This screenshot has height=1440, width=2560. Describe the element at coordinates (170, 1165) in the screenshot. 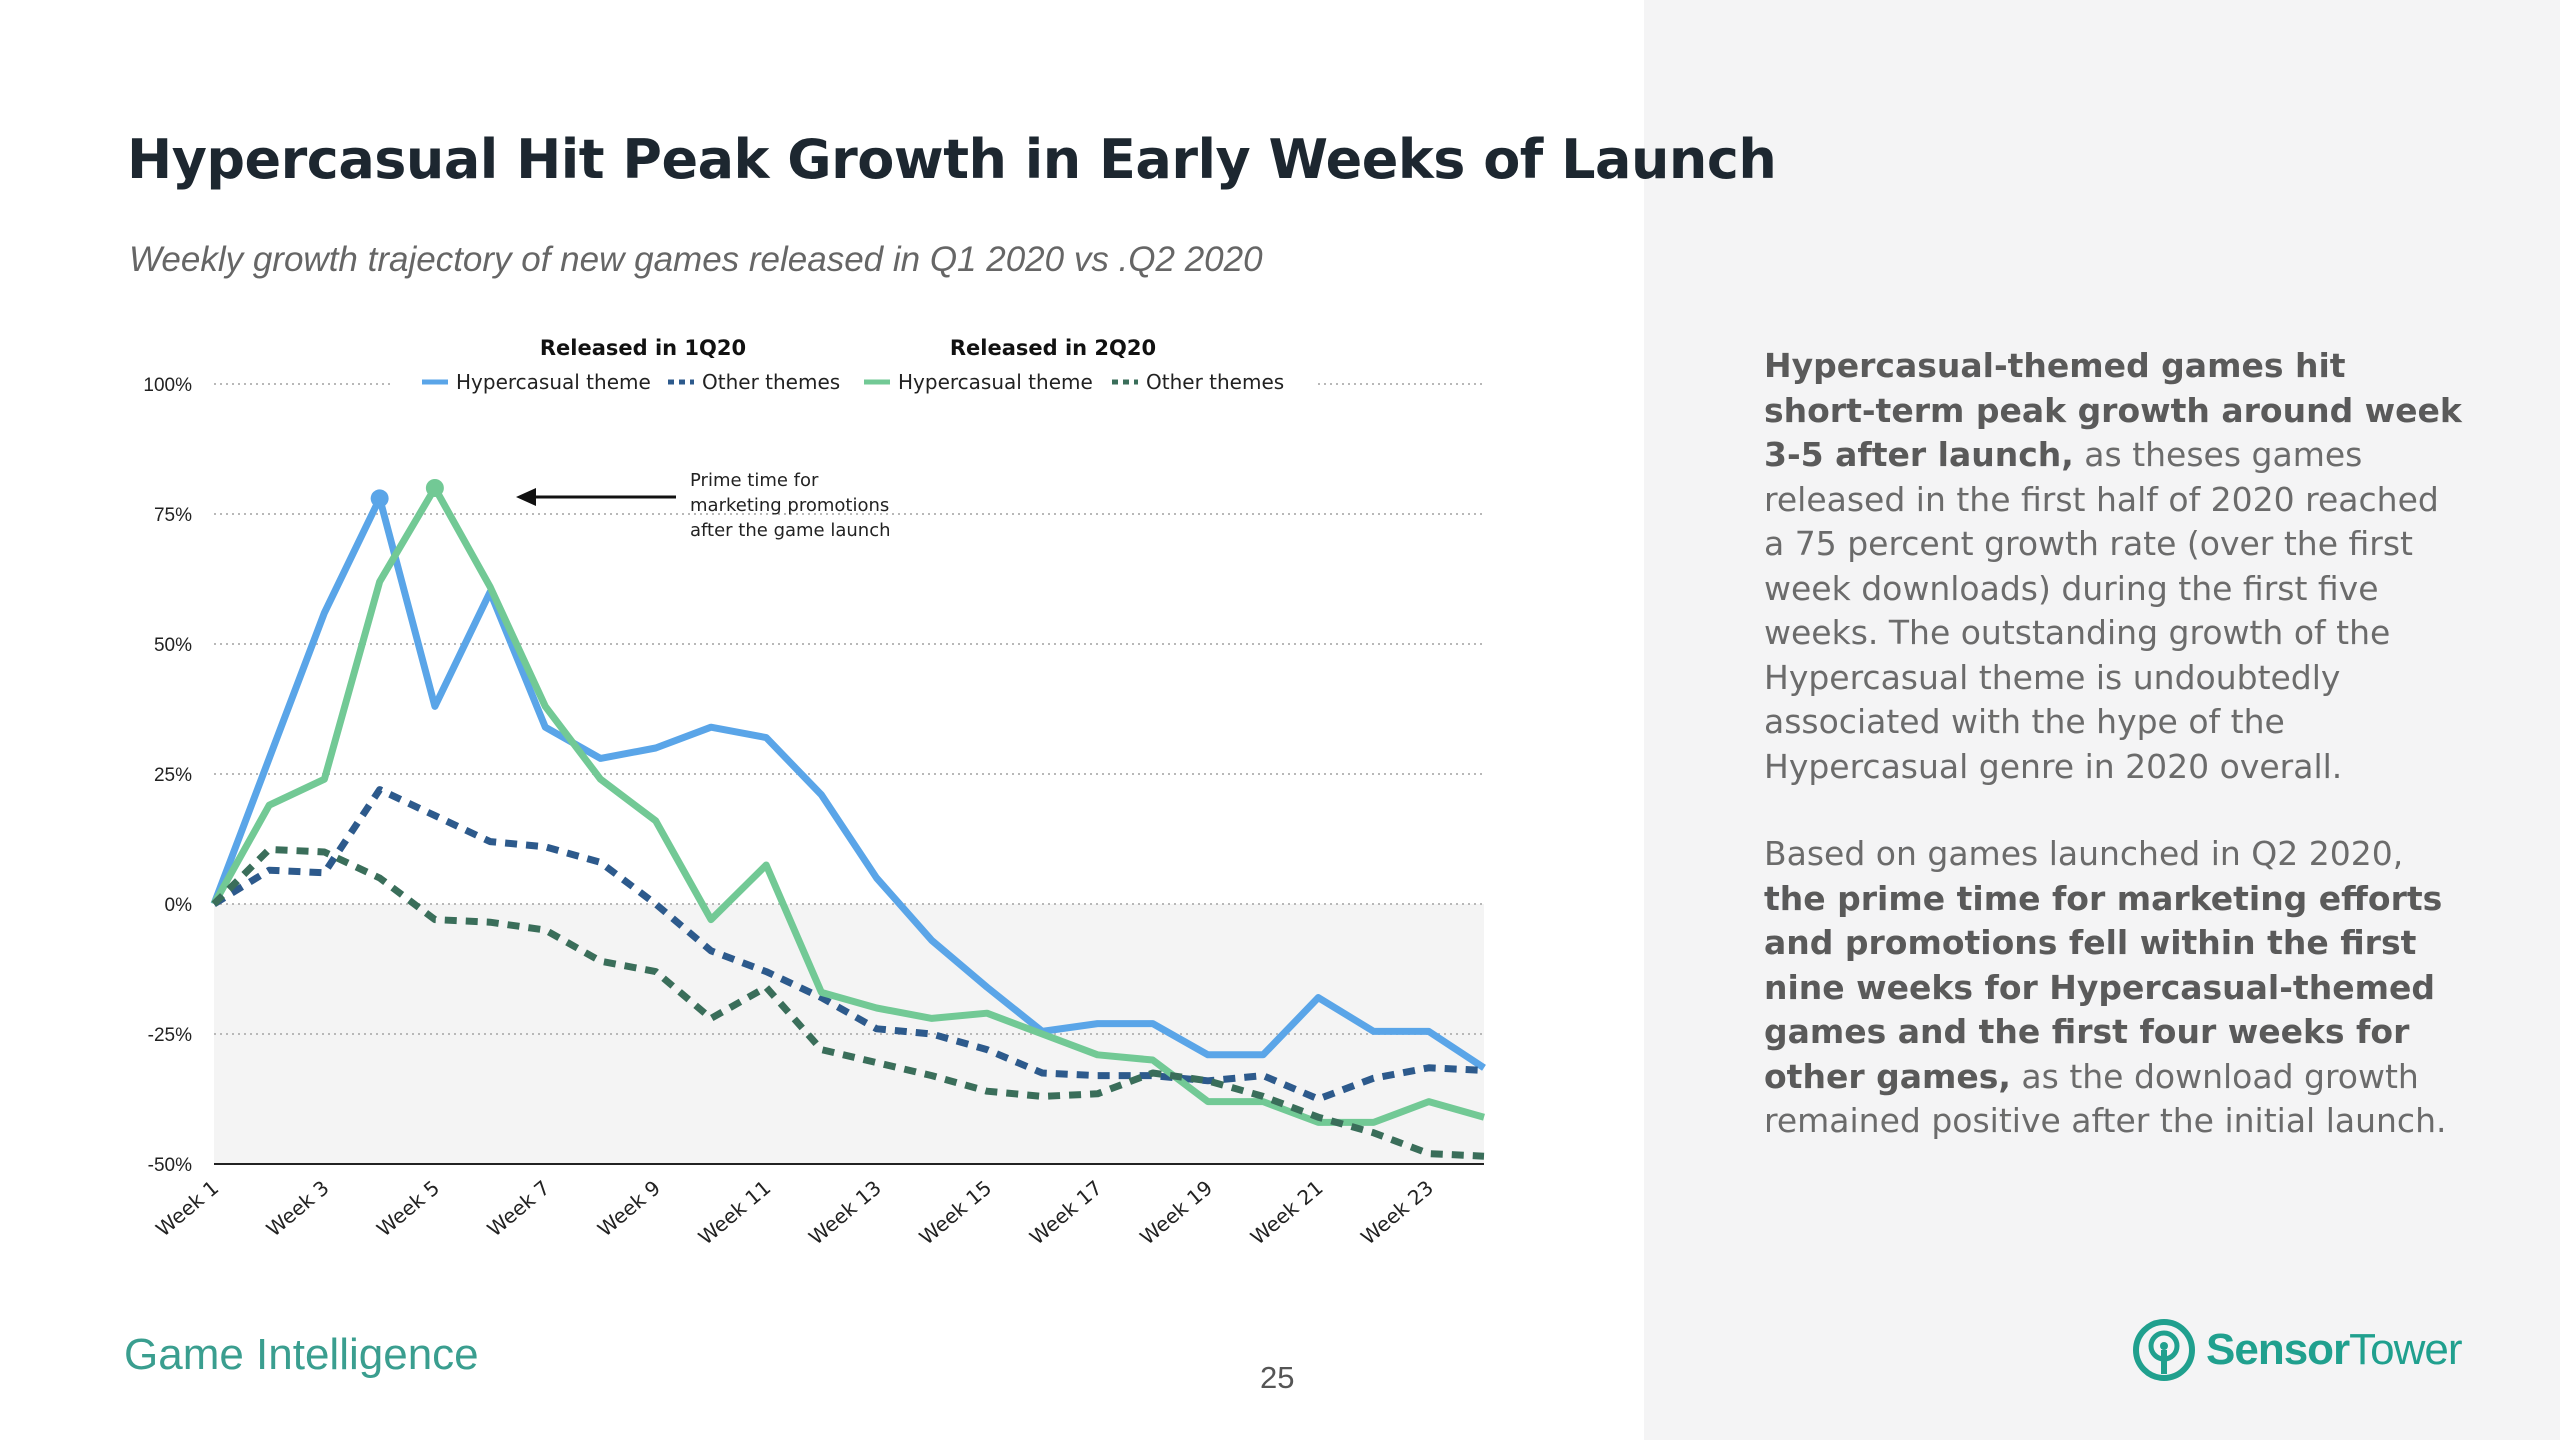

I see `y-tick-label: -50%` at that location.